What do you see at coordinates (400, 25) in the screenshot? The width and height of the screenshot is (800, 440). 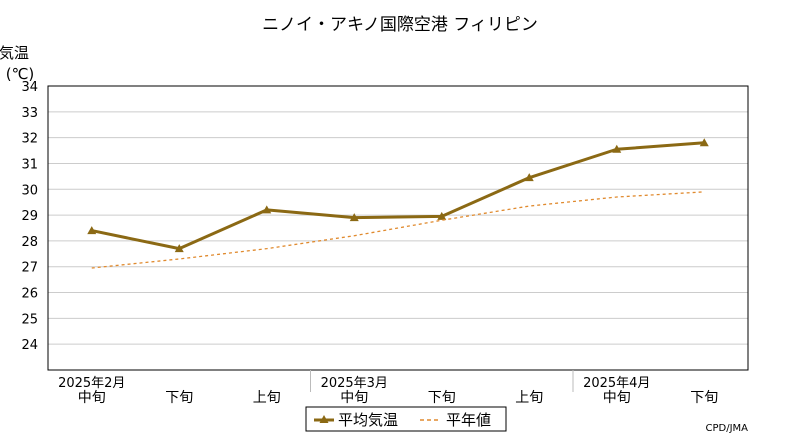 I see `chart-title: ニノイ・アキノ国際空港 フィリピン` at bounding box center [400, 25].